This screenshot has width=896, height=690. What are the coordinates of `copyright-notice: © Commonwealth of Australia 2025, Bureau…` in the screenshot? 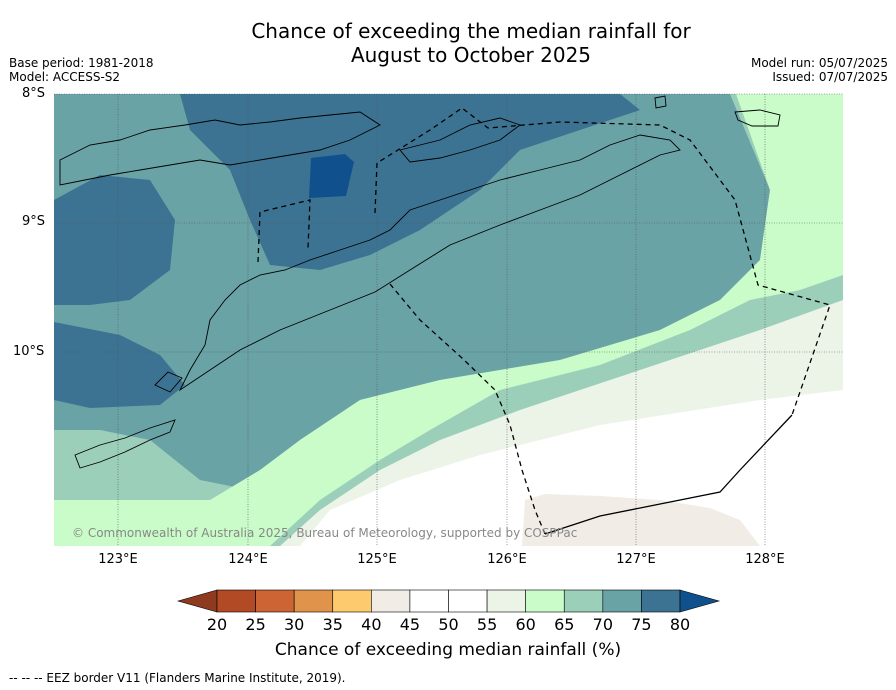 It's located at (325, 533).